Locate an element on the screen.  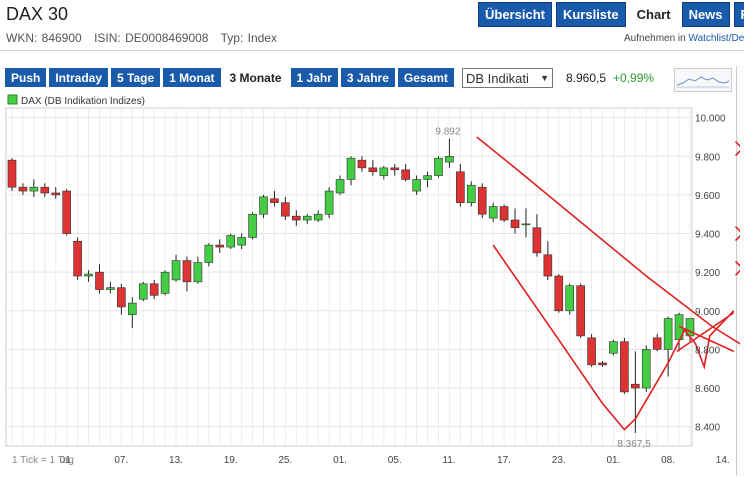
tab-uebersicht: Übersicht is located at coordinates (515, 14).